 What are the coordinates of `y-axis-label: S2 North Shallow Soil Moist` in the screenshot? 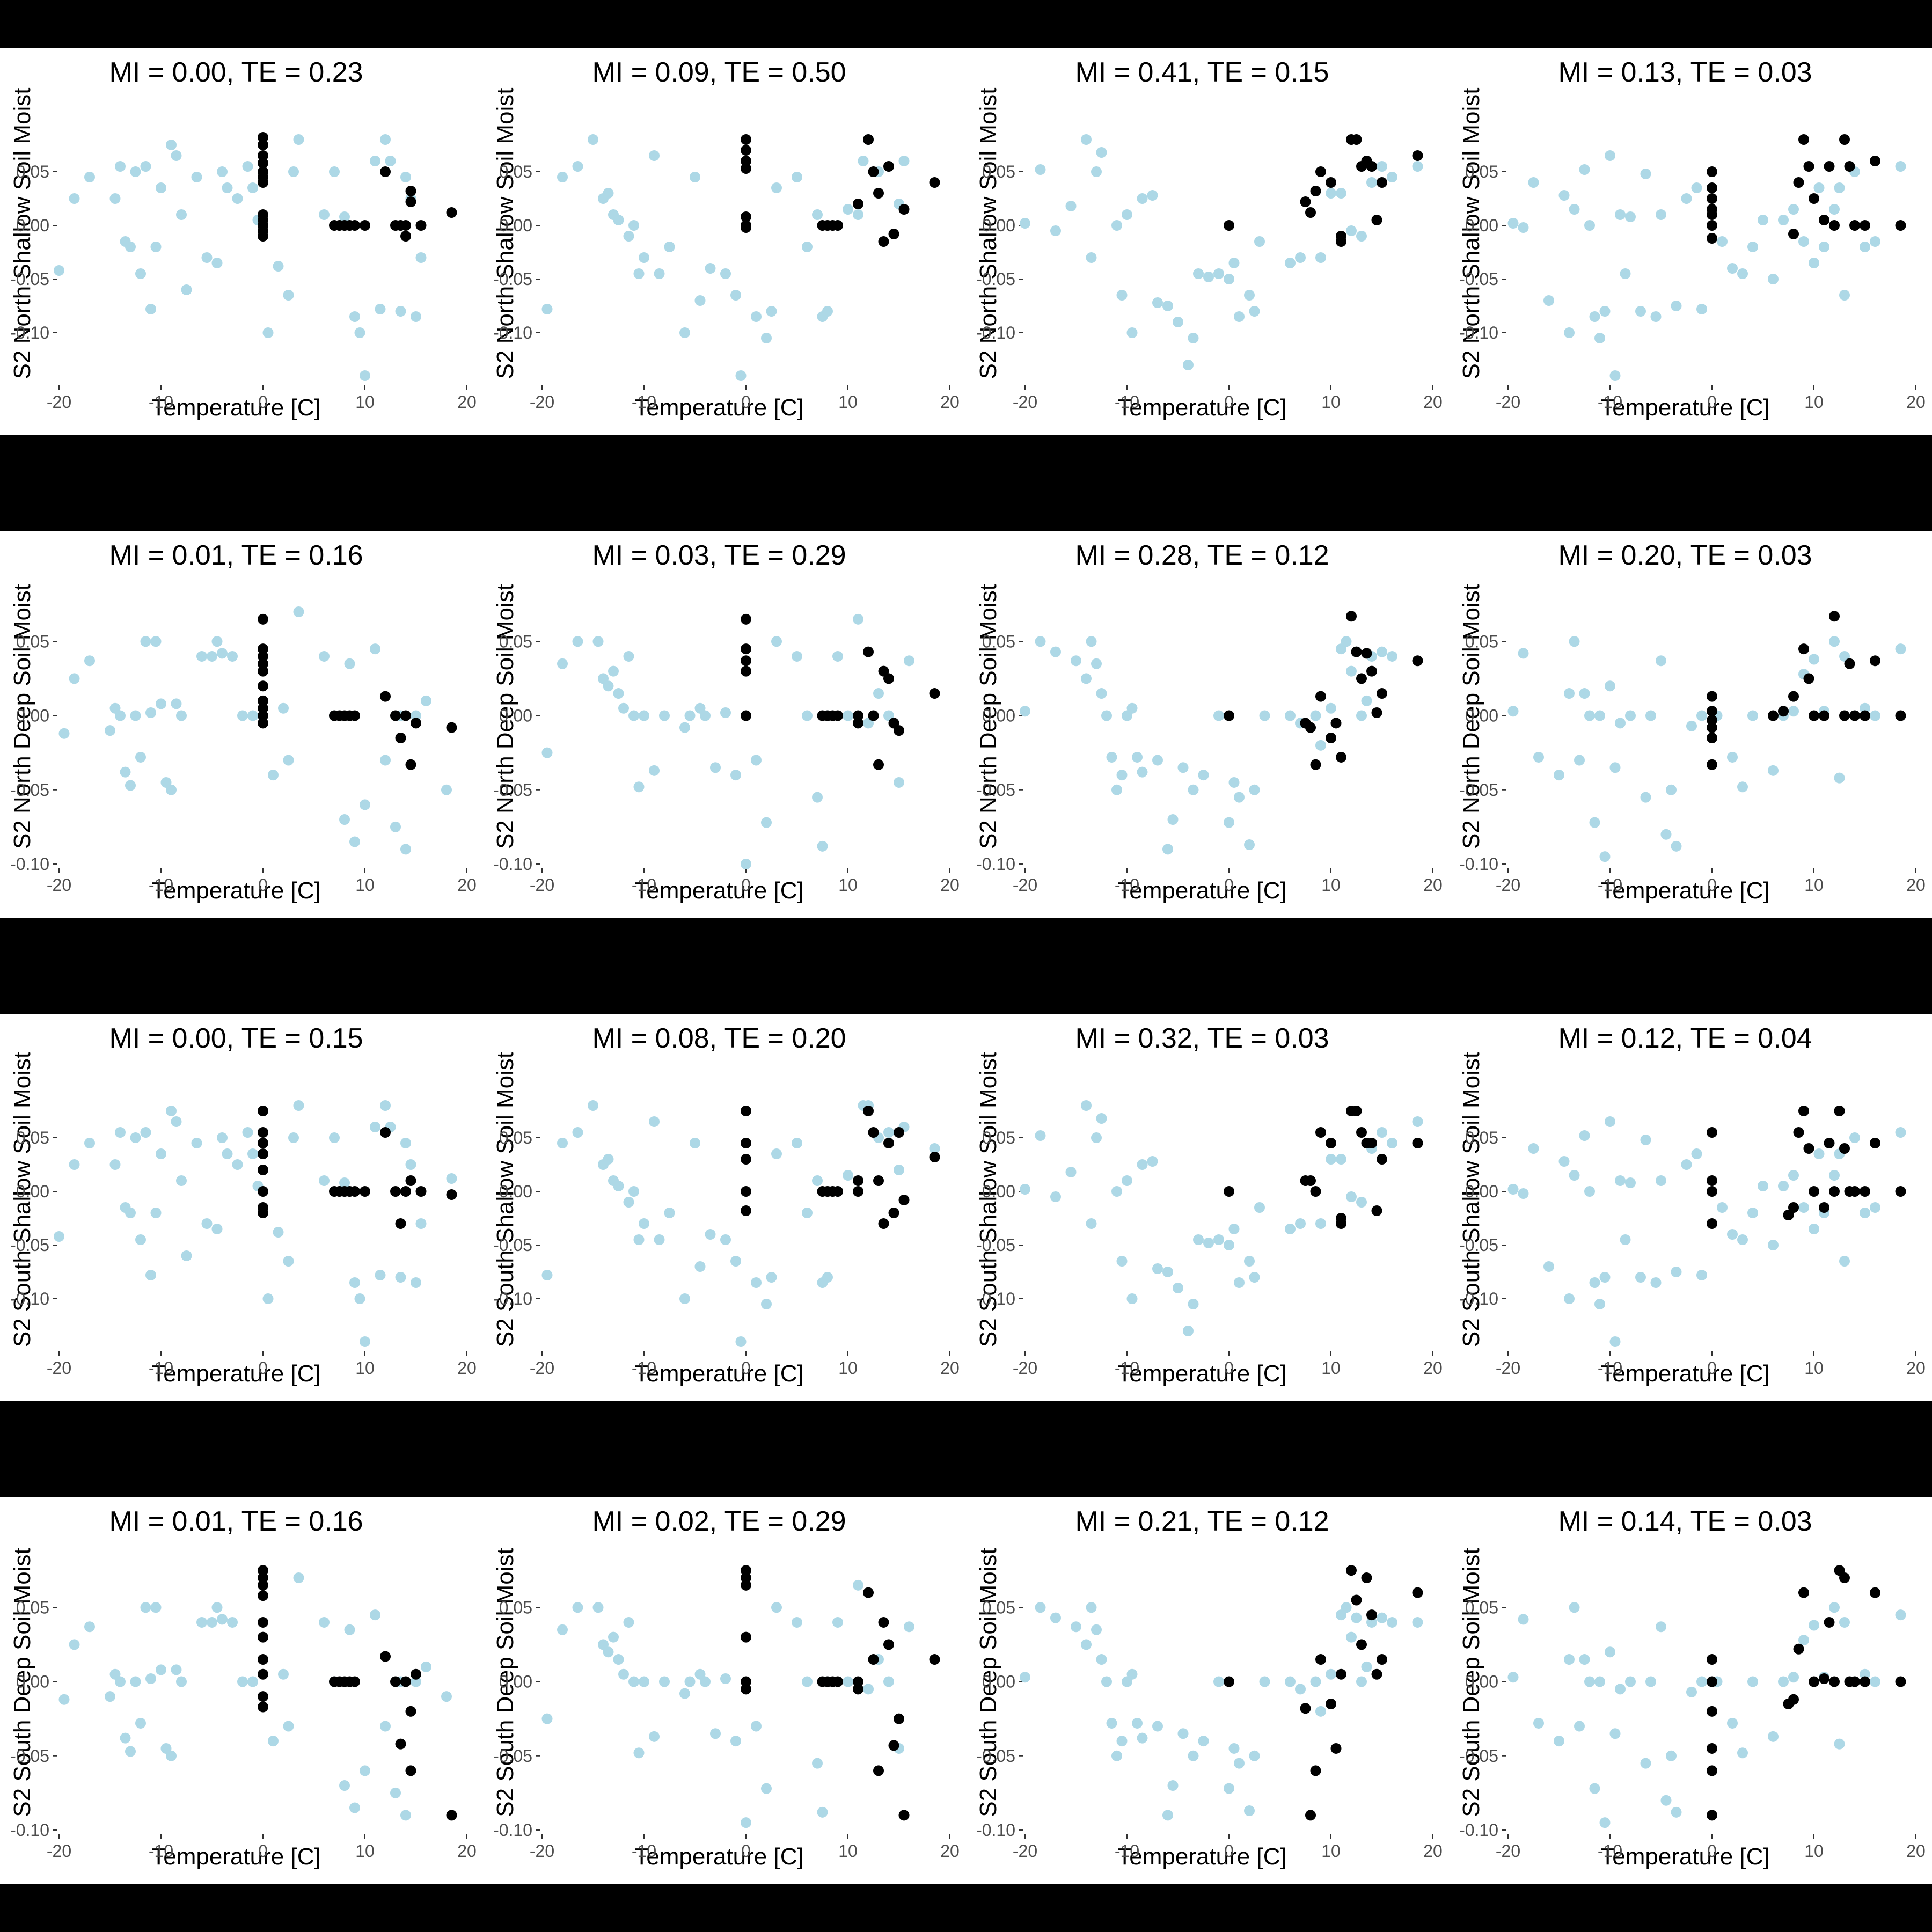 It's located at (988, 233).